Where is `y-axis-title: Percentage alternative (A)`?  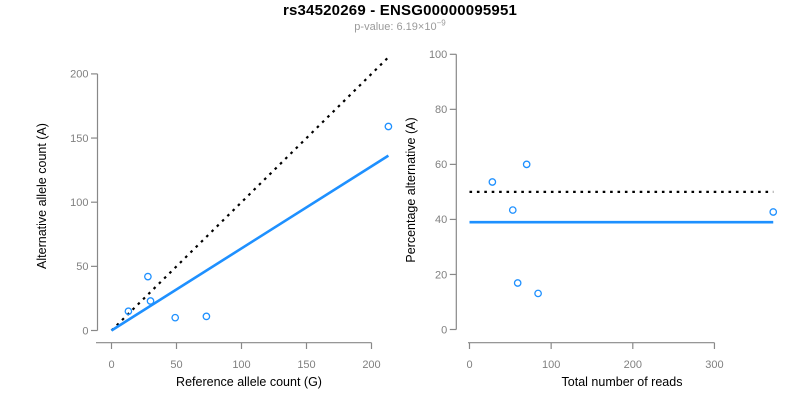 y-axis-title: Percentage alternative (A) is located at coordinates (411, 189).